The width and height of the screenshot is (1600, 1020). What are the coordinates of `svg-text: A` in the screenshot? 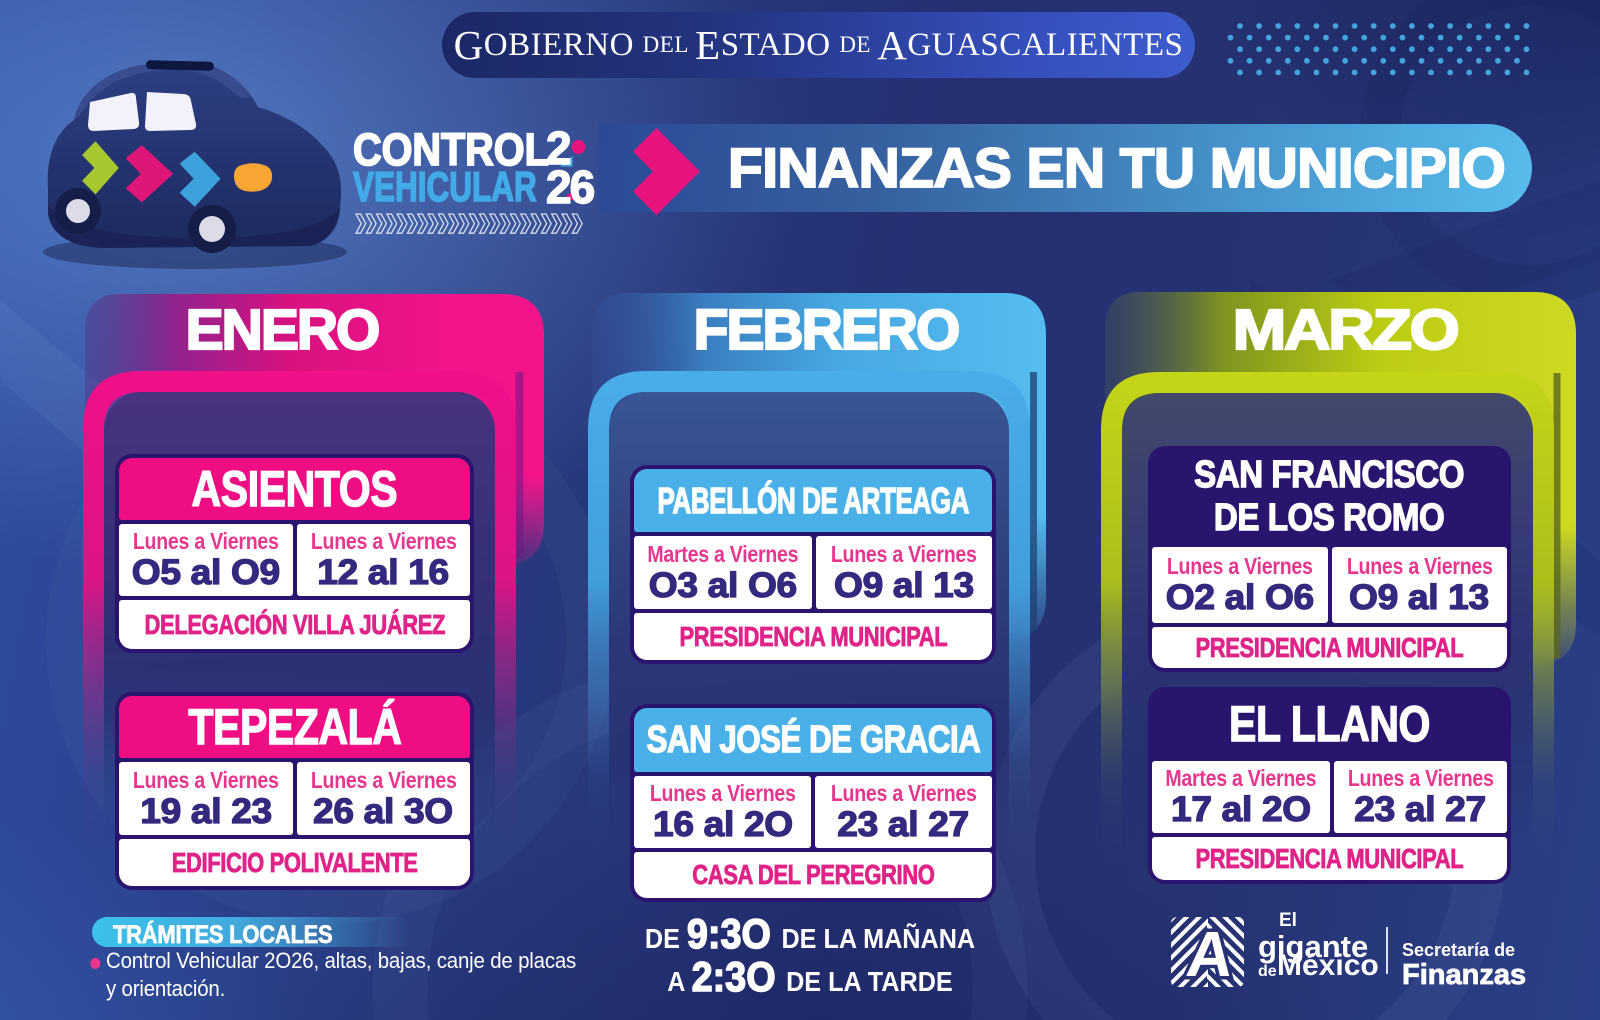 It's located at (1210, 952).